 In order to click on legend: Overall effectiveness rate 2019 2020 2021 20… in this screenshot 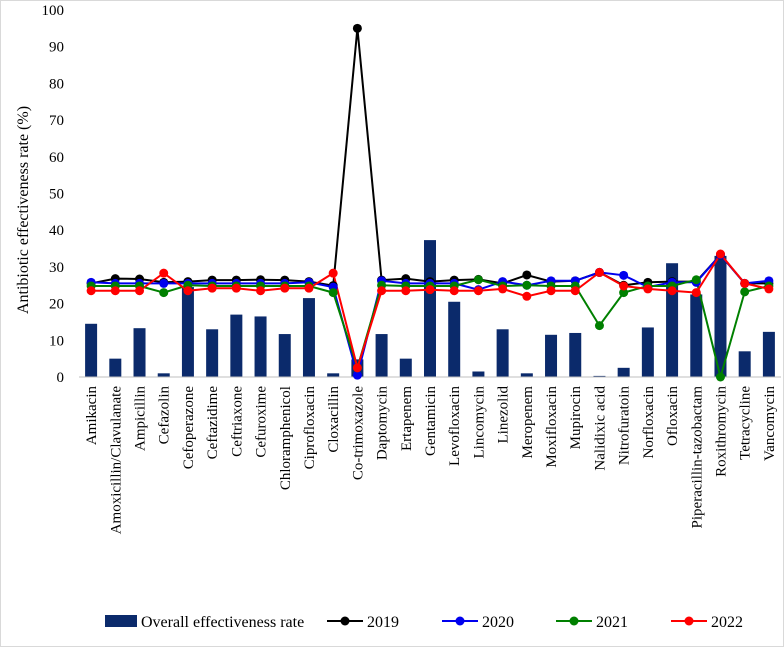, I will do `click(424, 622)`.